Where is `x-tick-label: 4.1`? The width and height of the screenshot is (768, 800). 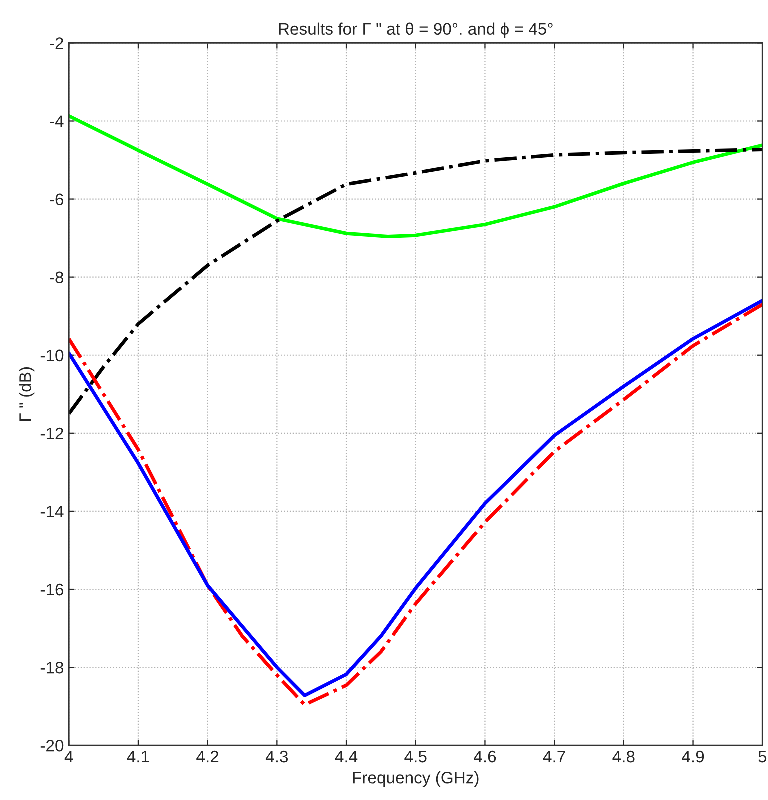
x-tick-label: 4.1 is located at coordinates (138, 757).